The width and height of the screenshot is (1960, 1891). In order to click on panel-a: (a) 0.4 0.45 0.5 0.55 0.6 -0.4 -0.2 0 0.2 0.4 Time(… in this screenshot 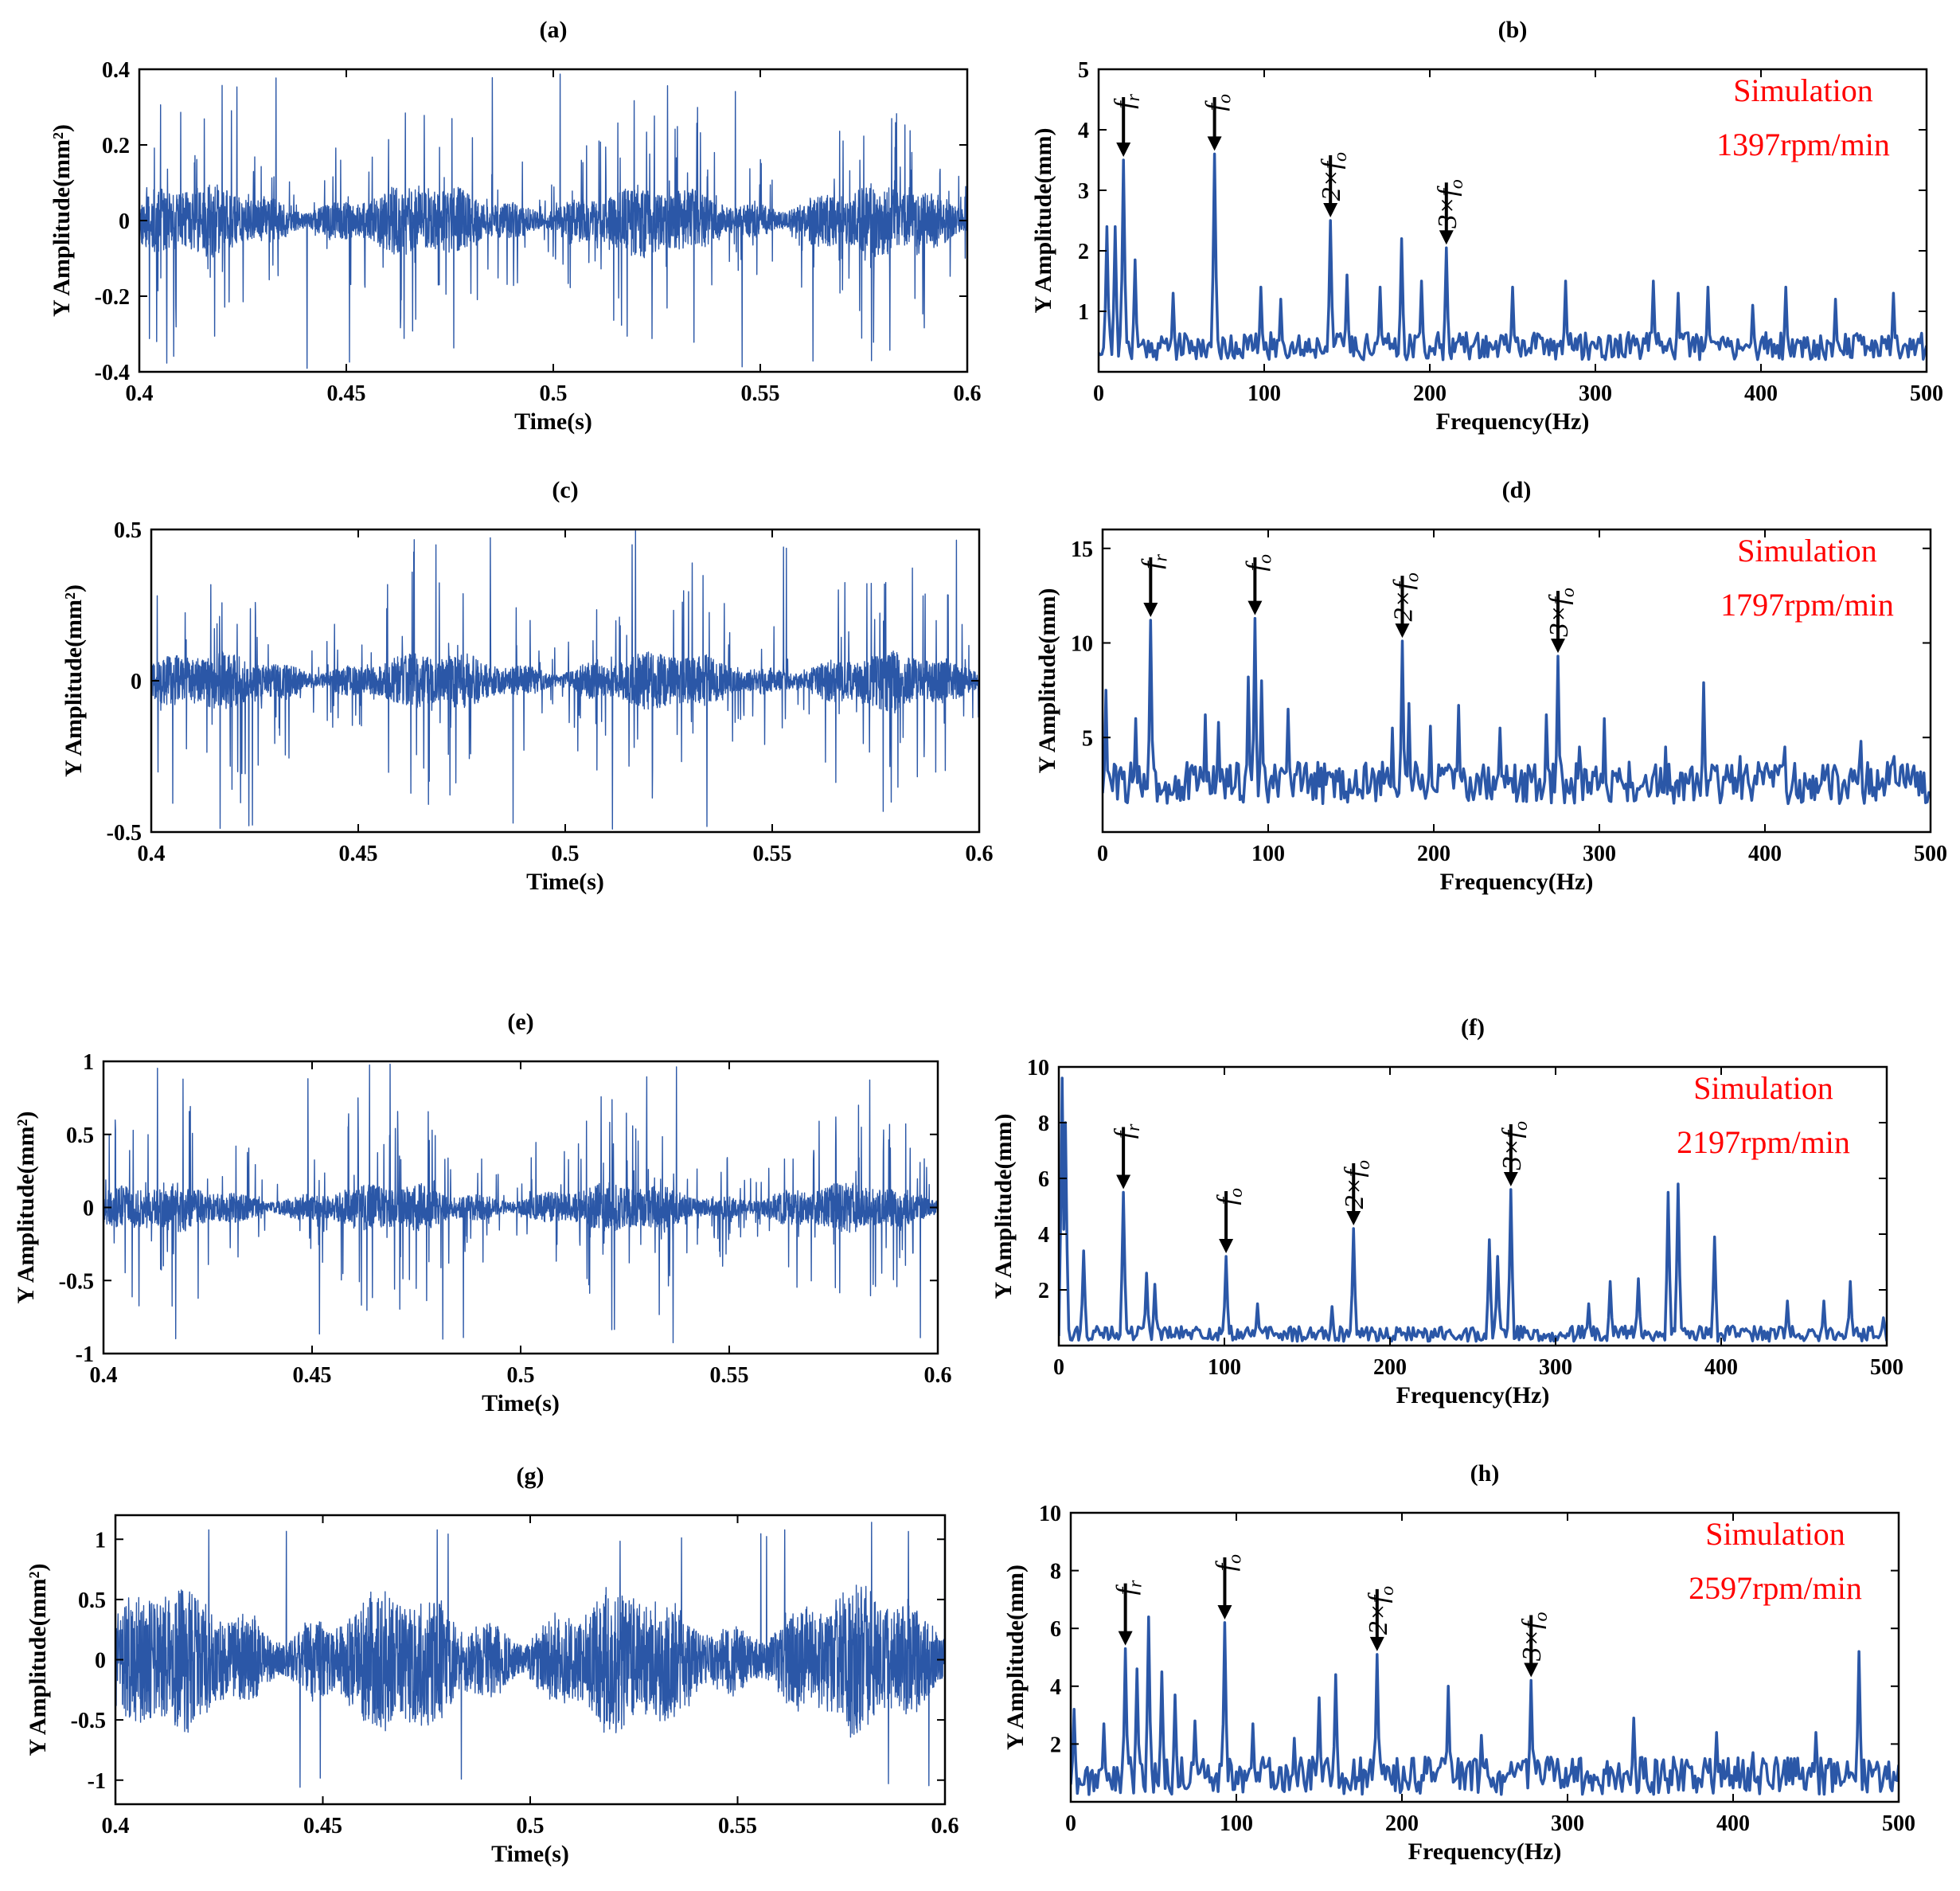, I will do `click(516, 226)`.